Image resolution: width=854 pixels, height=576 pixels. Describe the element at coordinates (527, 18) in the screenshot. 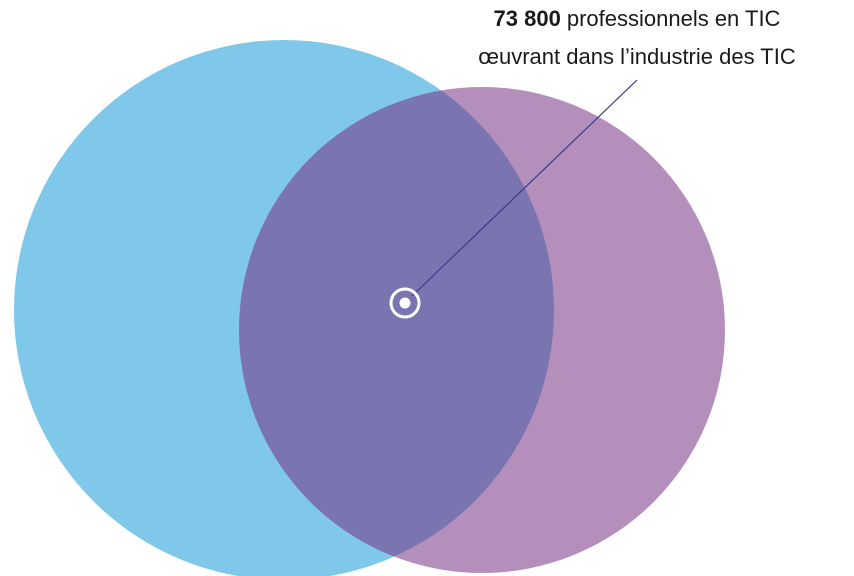

I see `annotation-value: 73 800` at that location.